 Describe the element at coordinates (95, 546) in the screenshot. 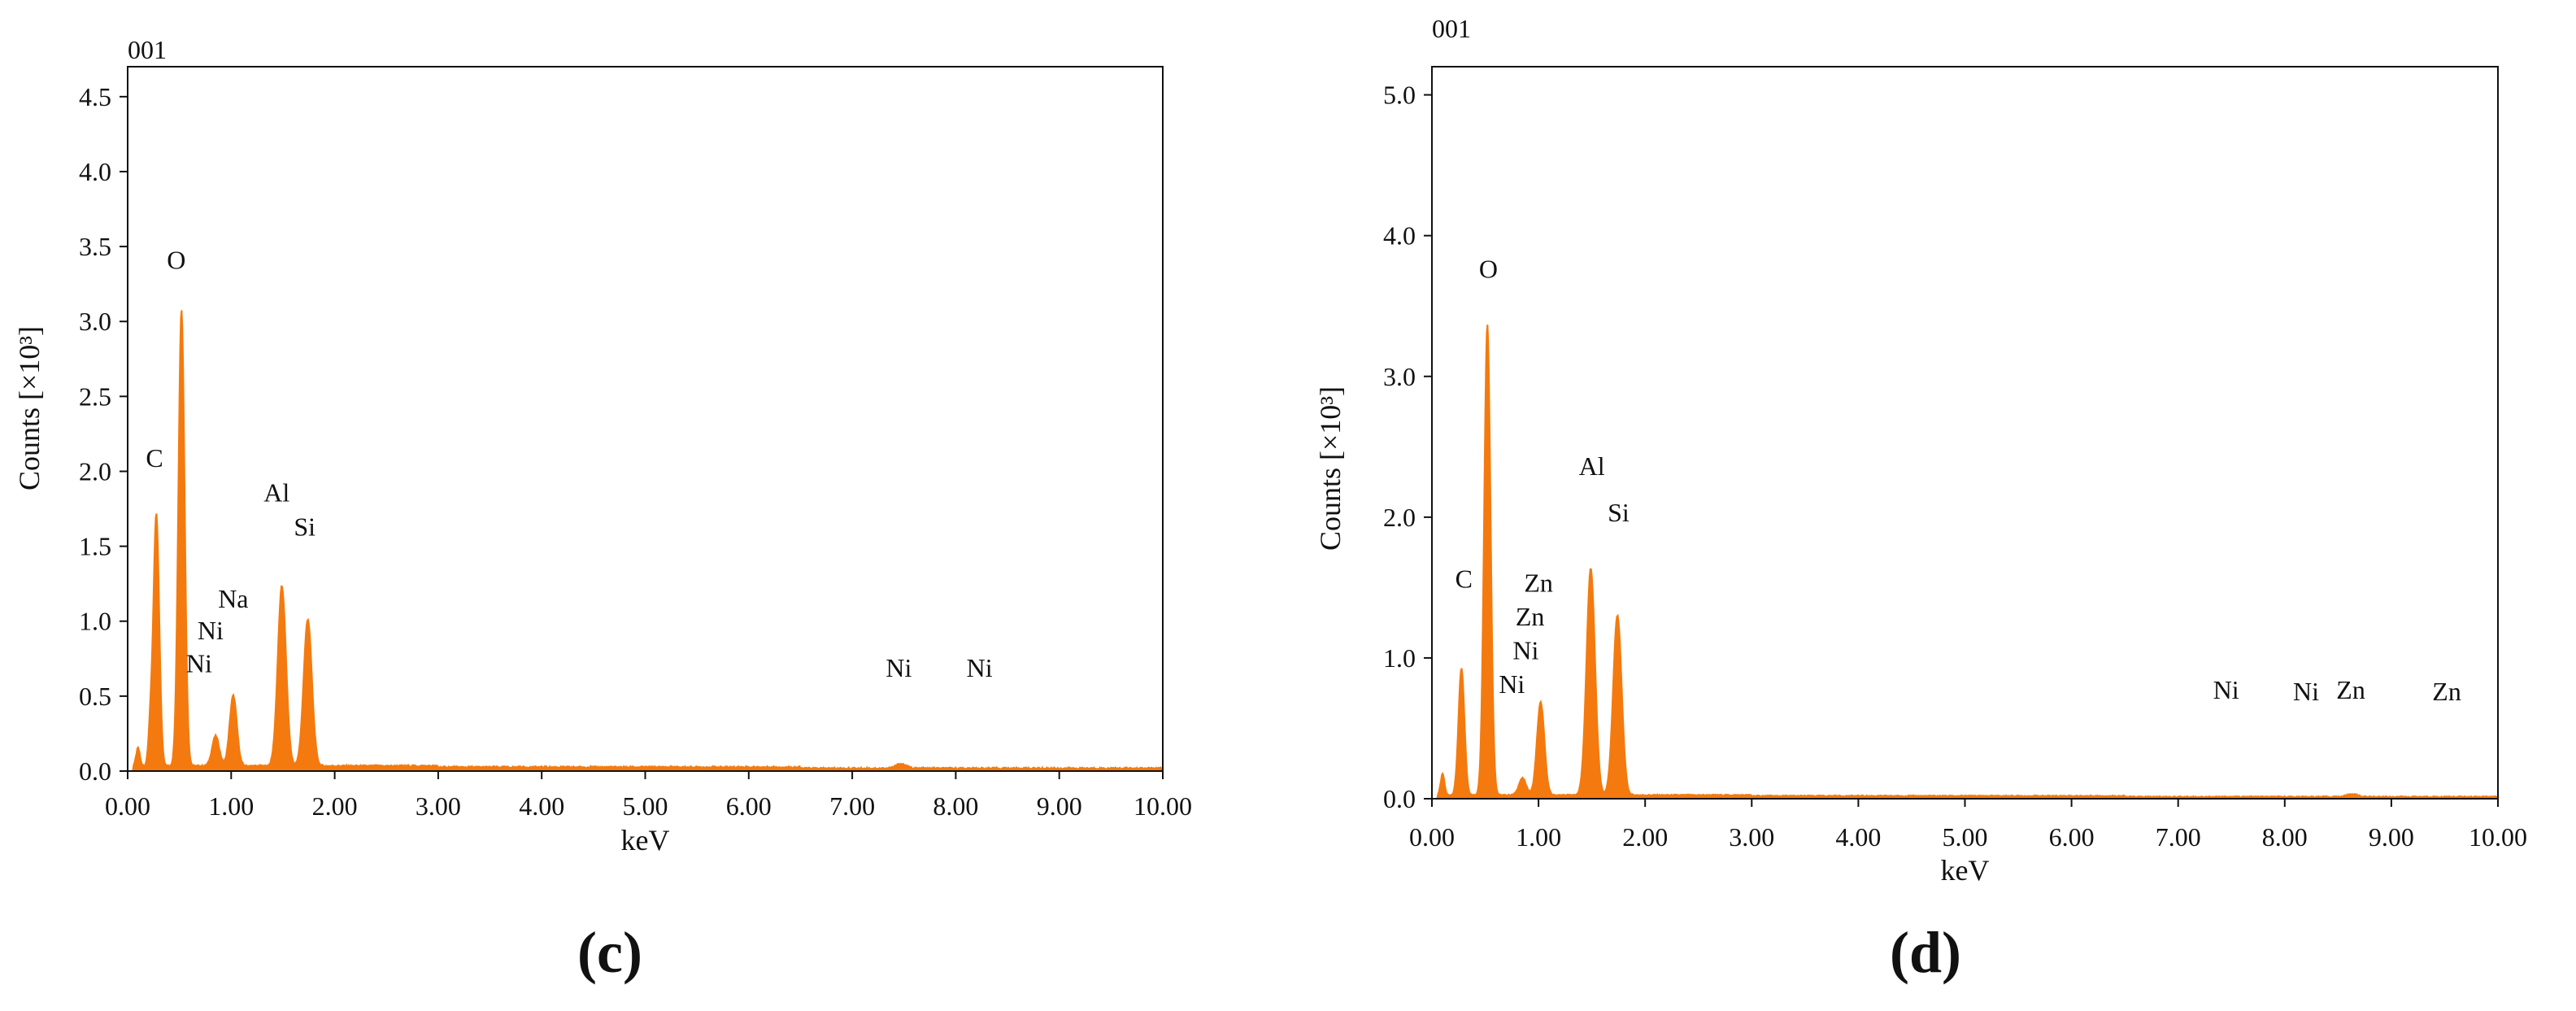

I see `y-tick-label: 1.5` at that location.